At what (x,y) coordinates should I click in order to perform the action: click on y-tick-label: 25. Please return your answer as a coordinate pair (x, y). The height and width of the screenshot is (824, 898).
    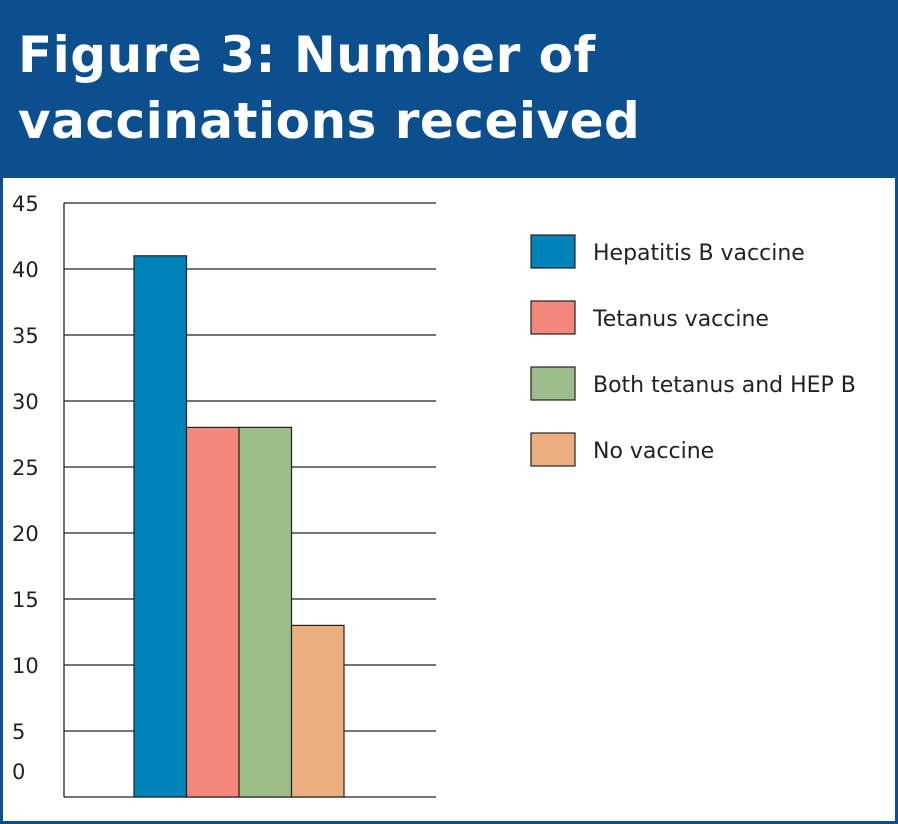
    Looking at the image, I should click on (25, 468).